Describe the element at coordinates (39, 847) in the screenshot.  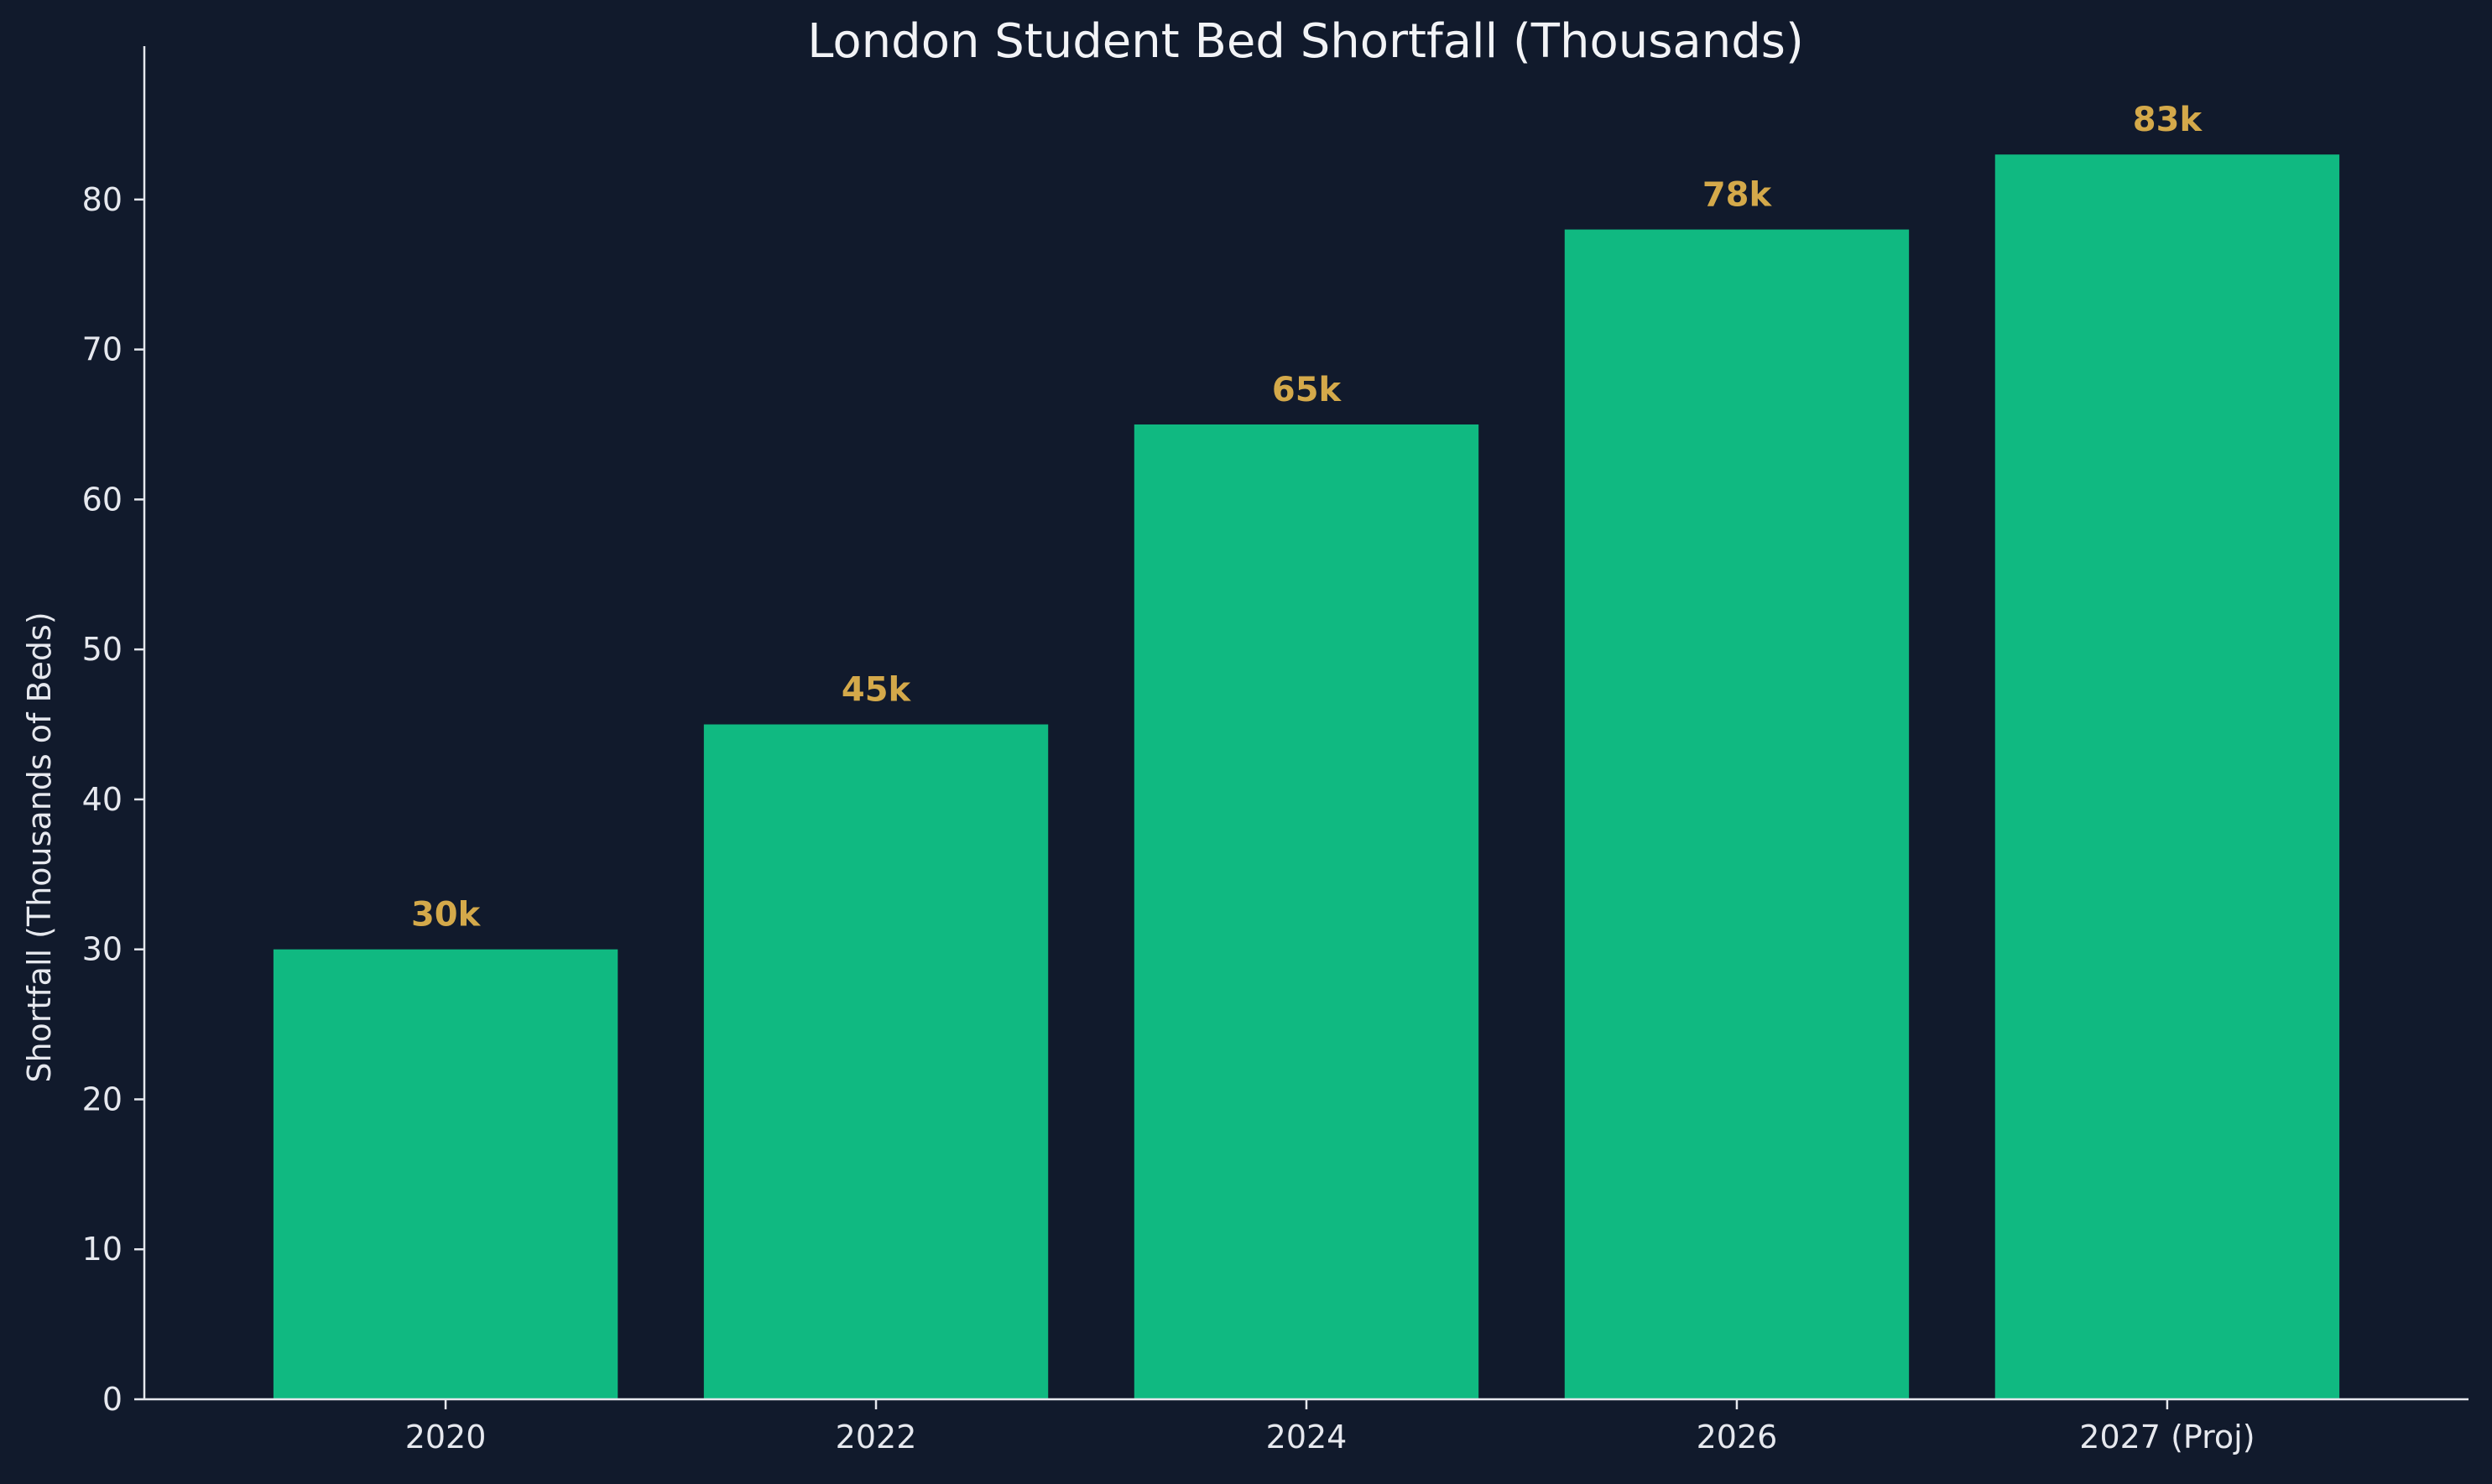
I see `y-axis-label: Shortfall (Thousands of Beds)` at that location.